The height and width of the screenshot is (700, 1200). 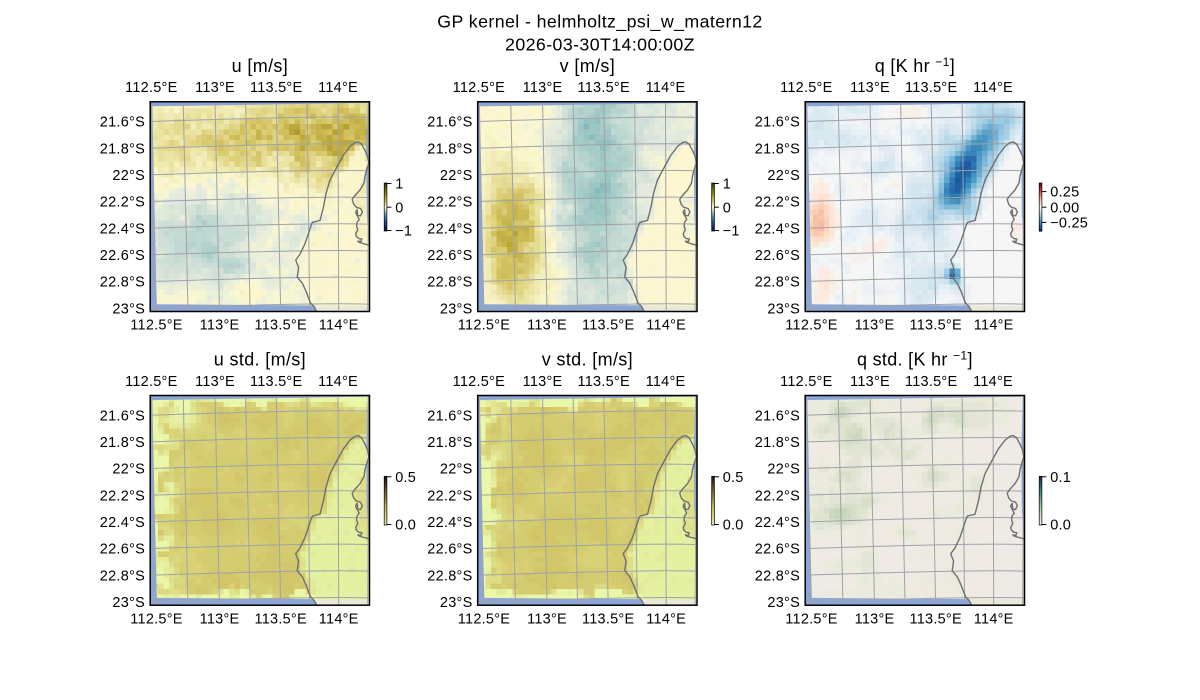 What do you see at coordinates (915, 65) in the screenshot?
I see `svg-text: q [K hr −1]` at bounding box center [915, 65].